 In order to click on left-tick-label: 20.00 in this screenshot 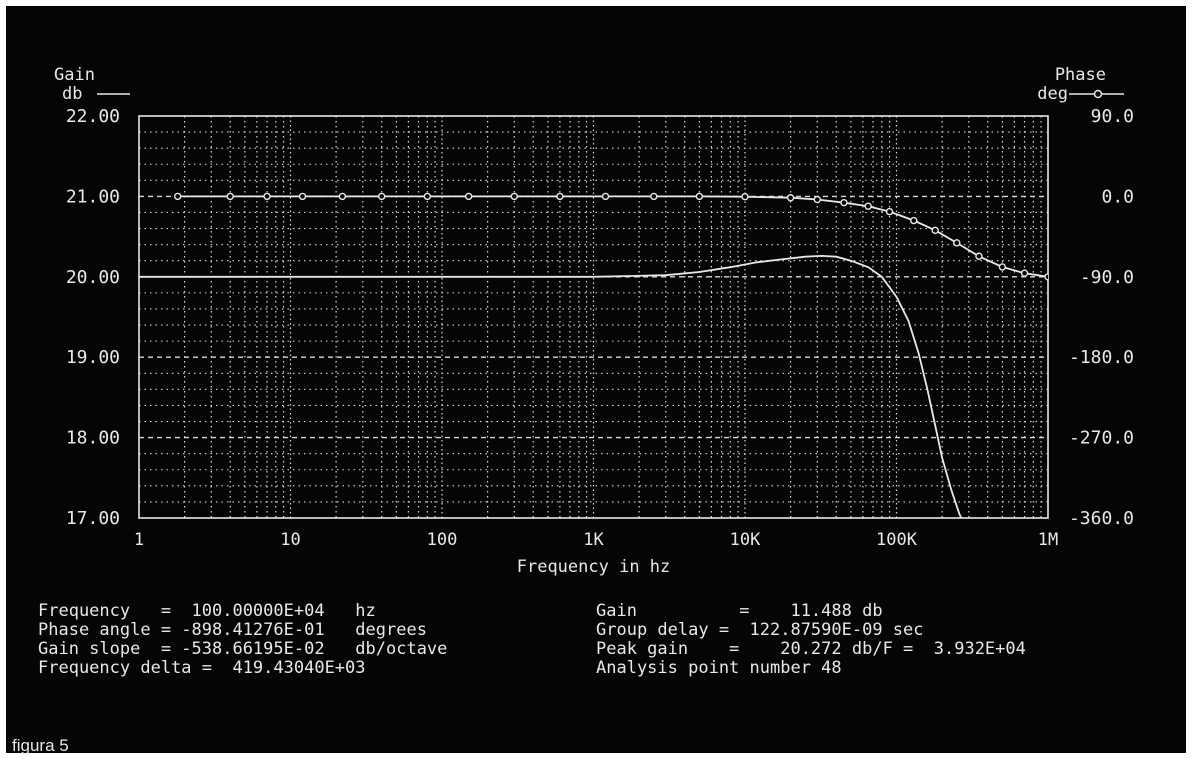, I will do `click(93, 277)`.